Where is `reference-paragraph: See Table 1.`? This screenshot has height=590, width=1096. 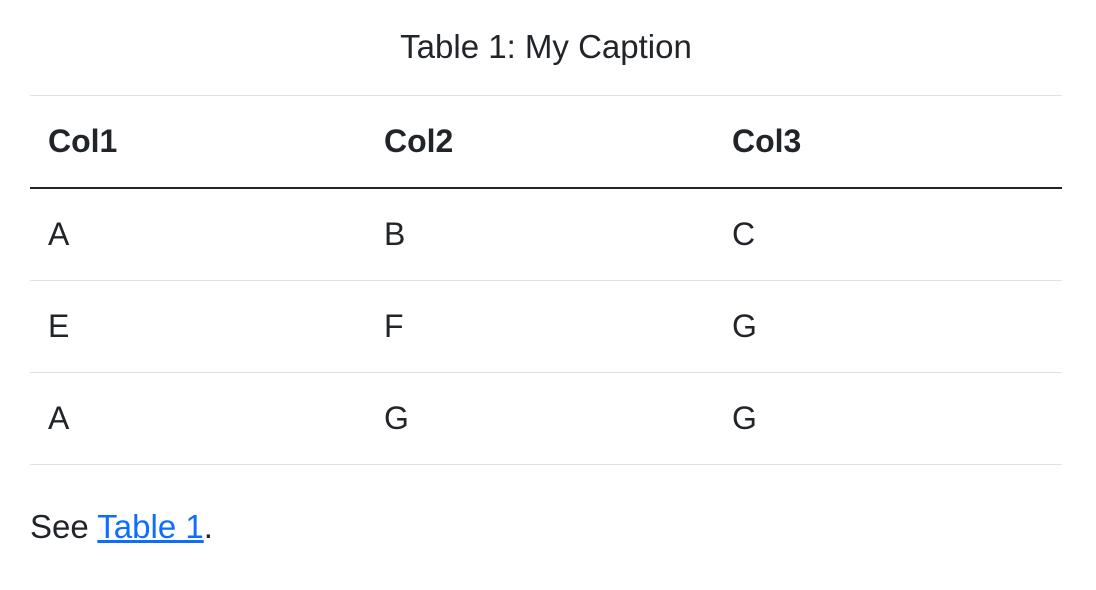
reference-paragraph: See Table 1. is located at coordinates (121, 527).